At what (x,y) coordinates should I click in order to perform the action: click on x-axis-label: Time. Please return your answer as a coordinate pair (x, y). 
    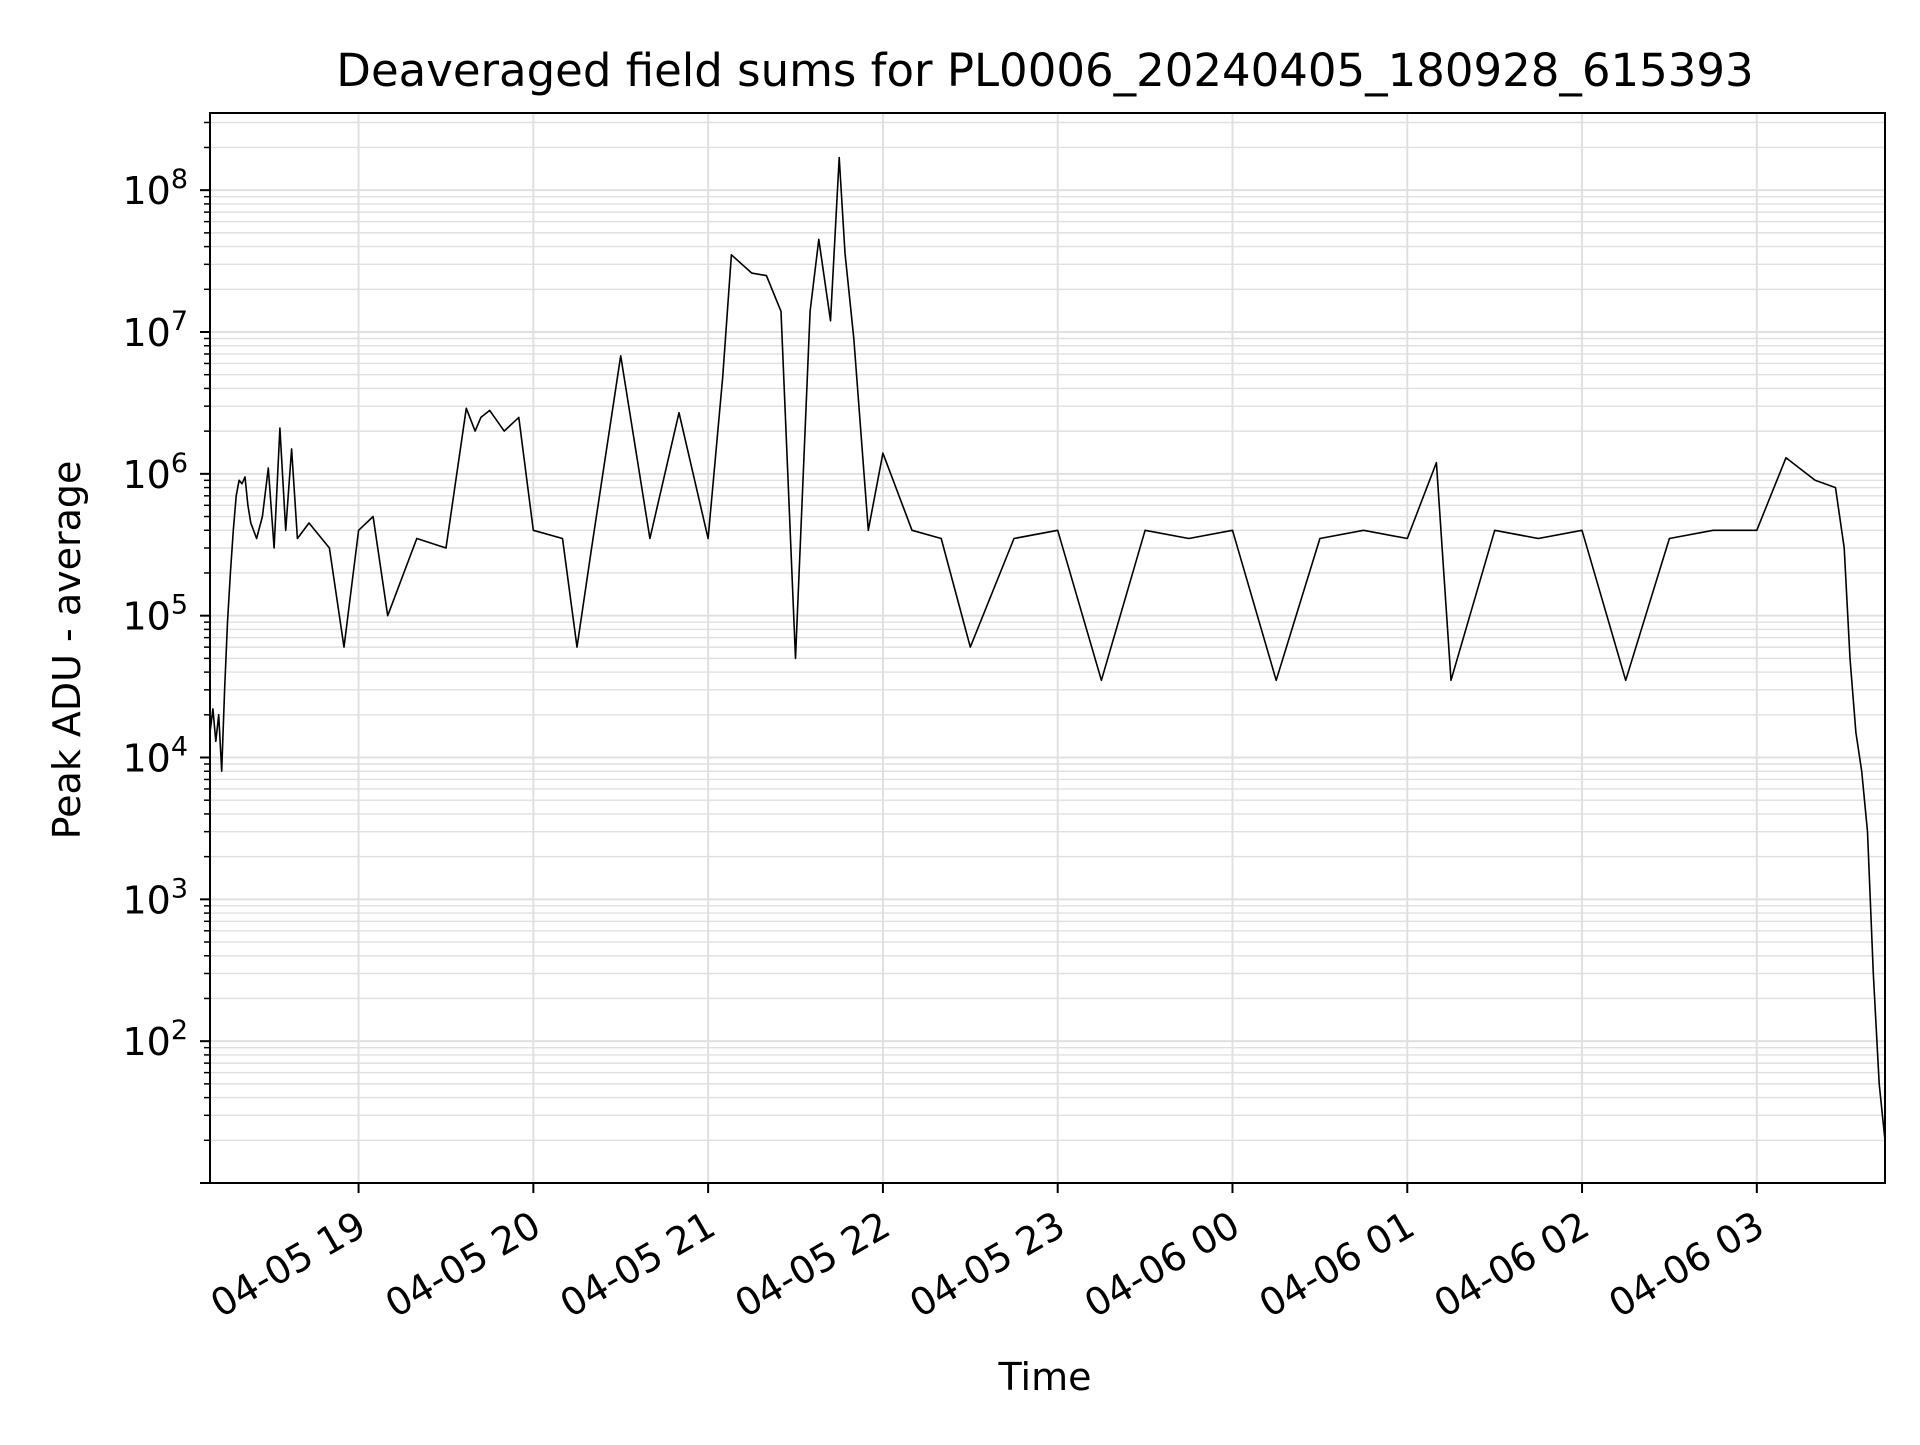
    Looking at the image, I should click on (1045, 1377).